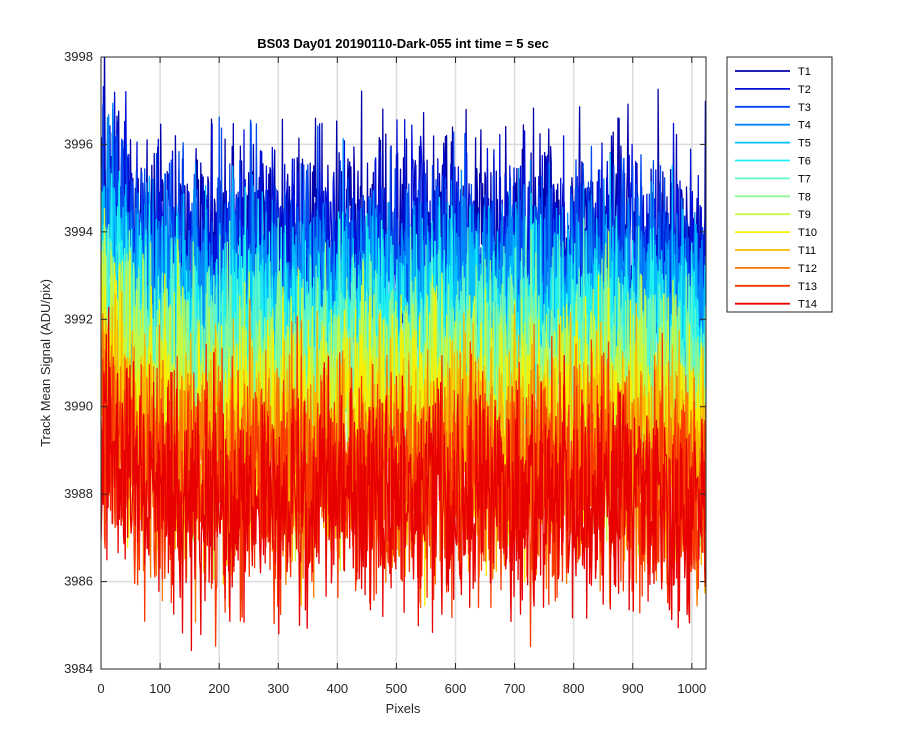 The image size is (900, 750). What do you see at coordinates (773, 179) in the screenshot?
I see `legend-item-t7: T7` at bounding box center [773, 179].